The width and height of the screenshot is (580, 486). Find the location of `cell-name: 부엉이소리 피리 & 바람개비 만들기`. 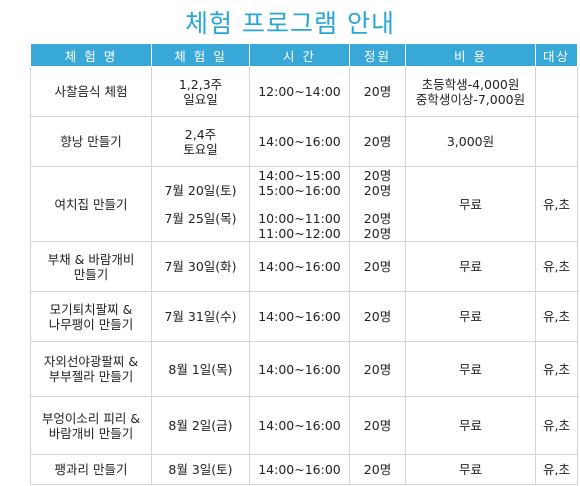

cell-name: 부엉이소리 피리 & 바람개비 만들기 is located at coordinates (91, 425).